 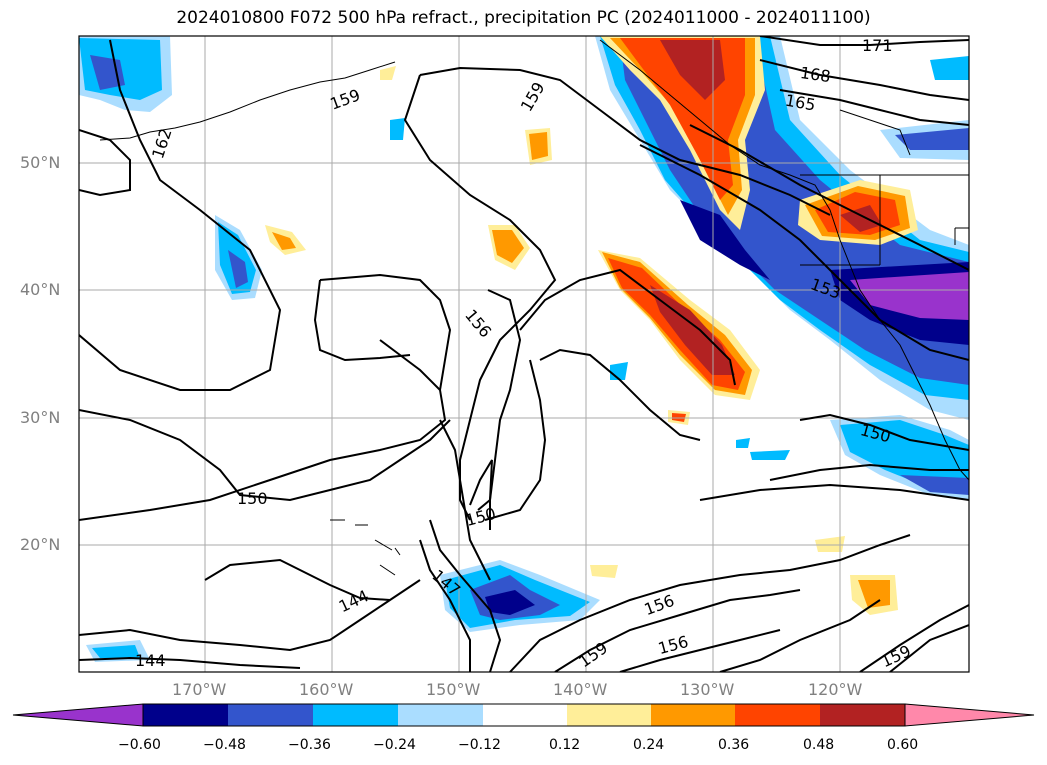 What do you see at coordinates (707, 689) in the screenshot?
I see `lon-label: 130°W` at bounding box center [707, 689].